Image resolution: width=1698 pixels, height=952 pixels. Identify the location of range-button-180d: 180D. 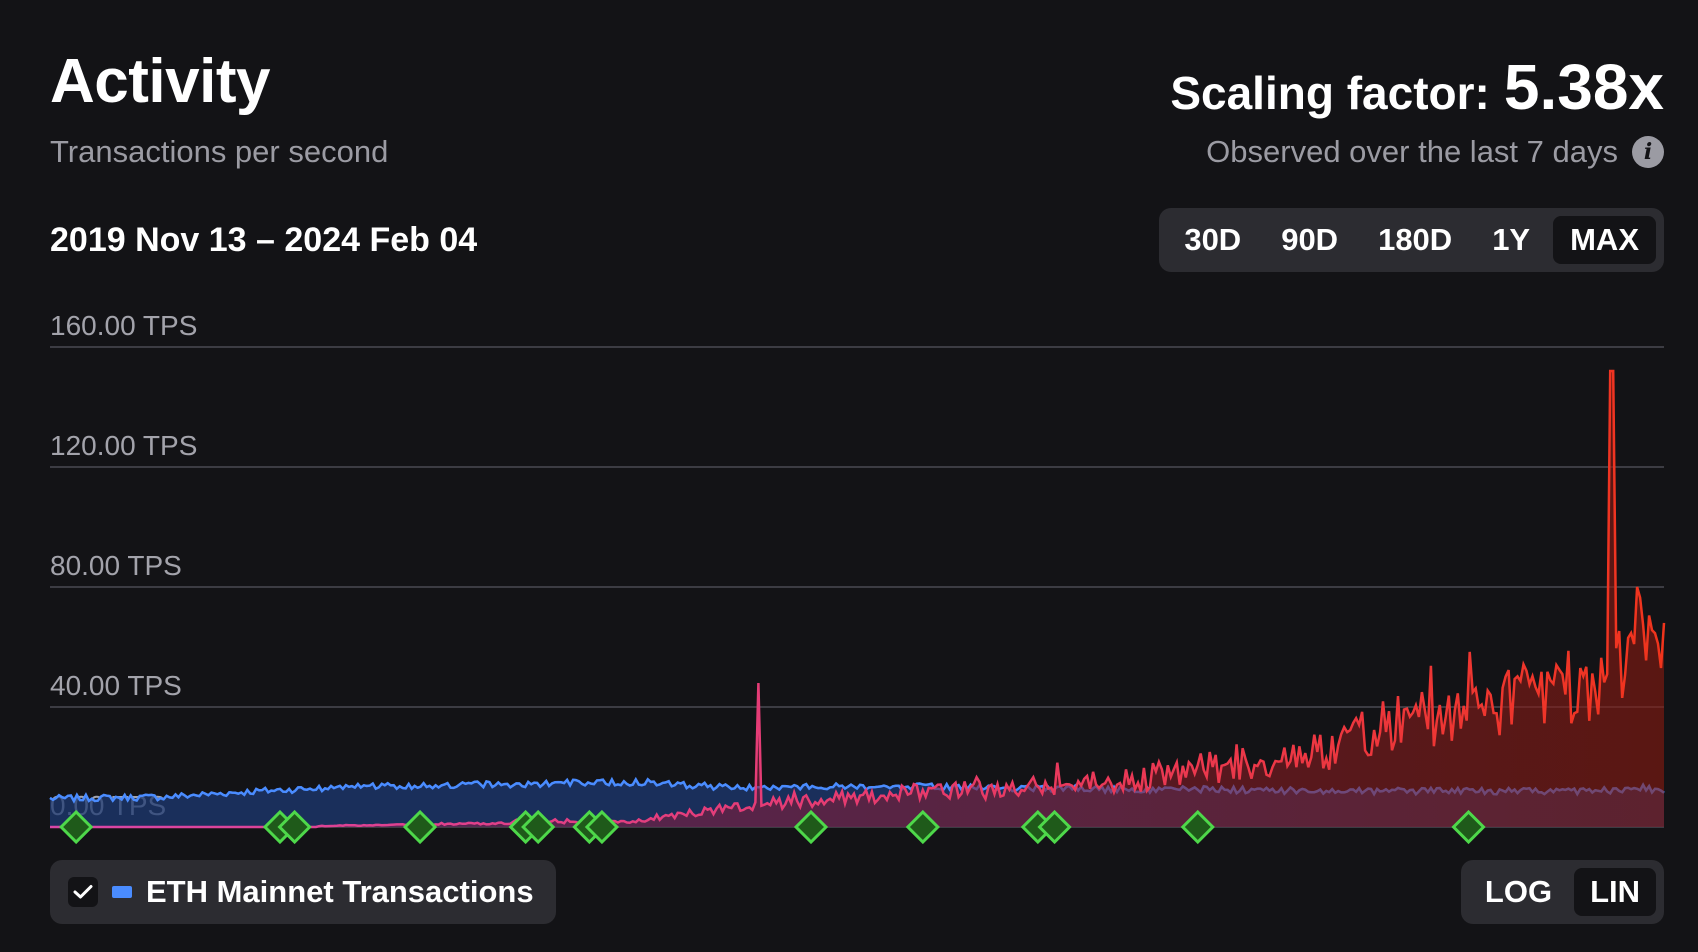
(1415, 239).